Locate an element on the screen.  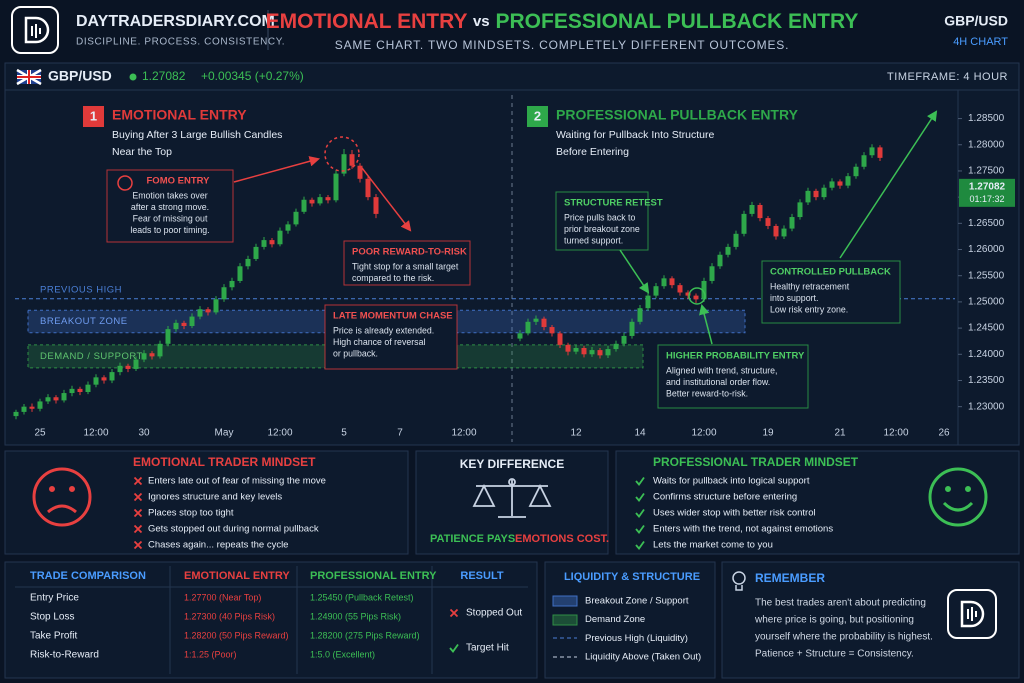
callout-title: CONTROLLED PULLBACK is located at coordinates (830, 272).